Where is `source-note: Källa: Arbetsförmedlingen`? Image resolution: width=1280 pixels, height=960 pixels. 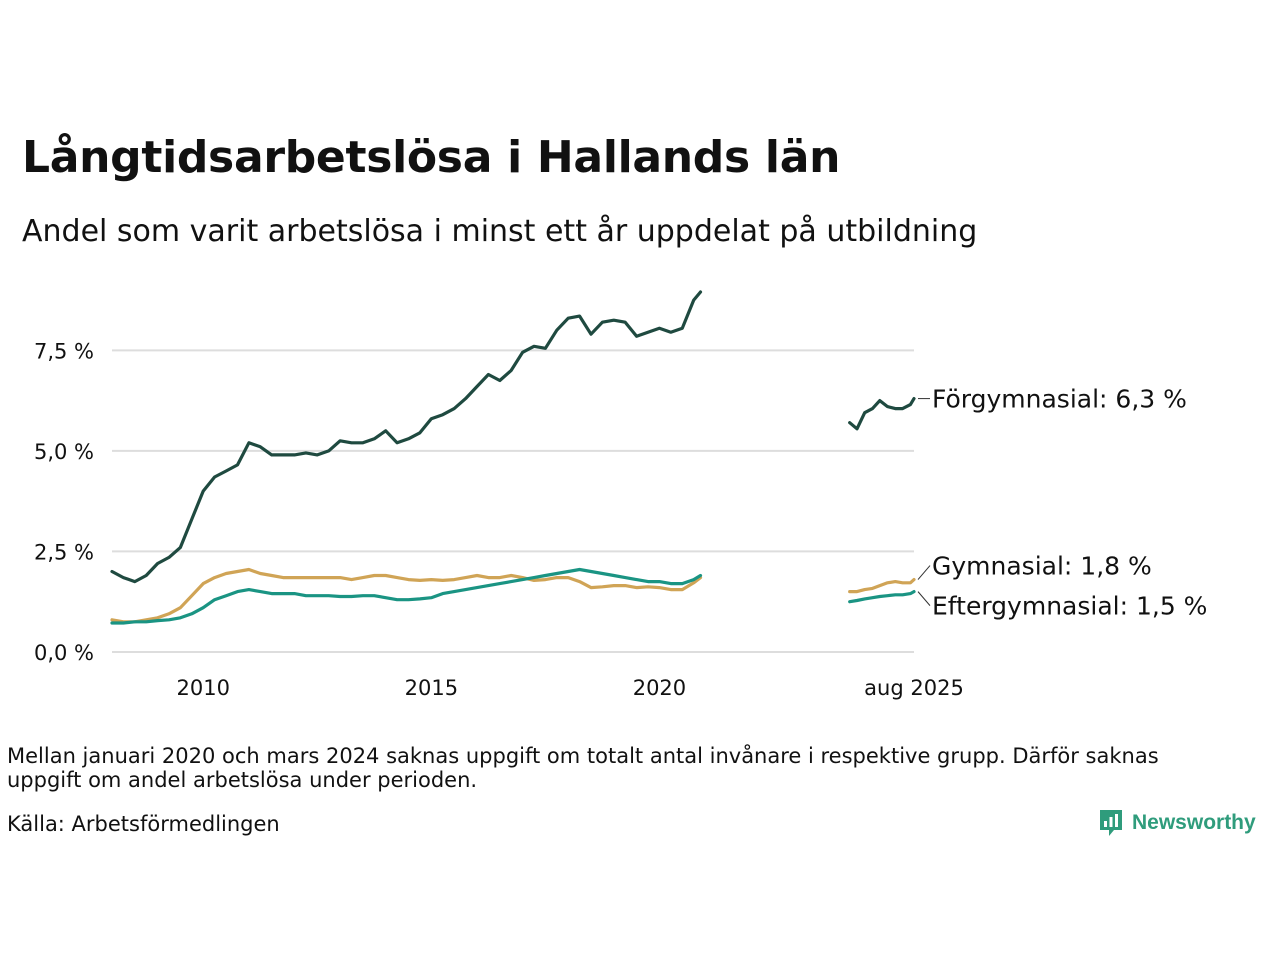
source-note: Källa: Arbetsförmedlingen is located at coordinates (143, 824).